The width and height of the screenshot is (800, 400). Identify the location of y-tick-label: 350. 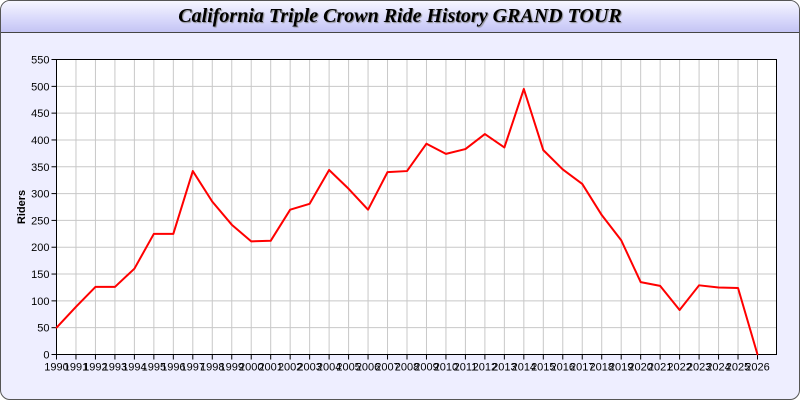
(40, 168).